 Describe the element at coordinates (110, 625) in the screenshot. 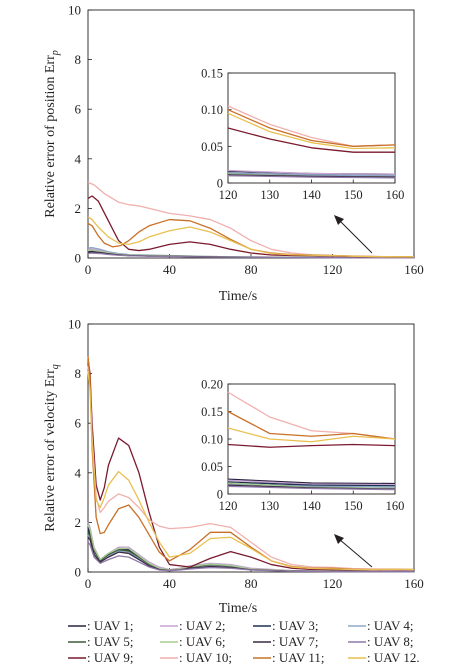

I see `legend-label-uav-1: : UAV 1;` at that location.